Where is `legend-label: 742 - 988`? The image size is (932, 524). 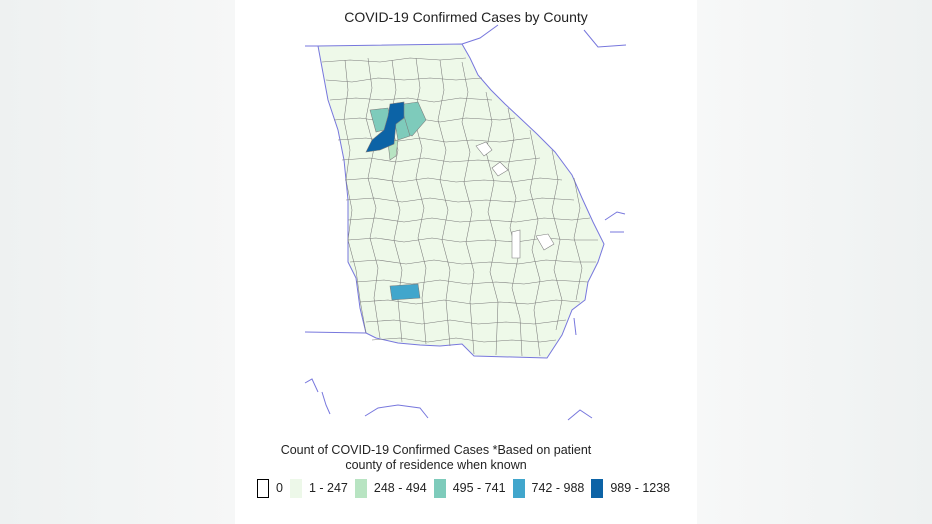 legend-label: 742 - 988 is located at coordinates (558, 488).